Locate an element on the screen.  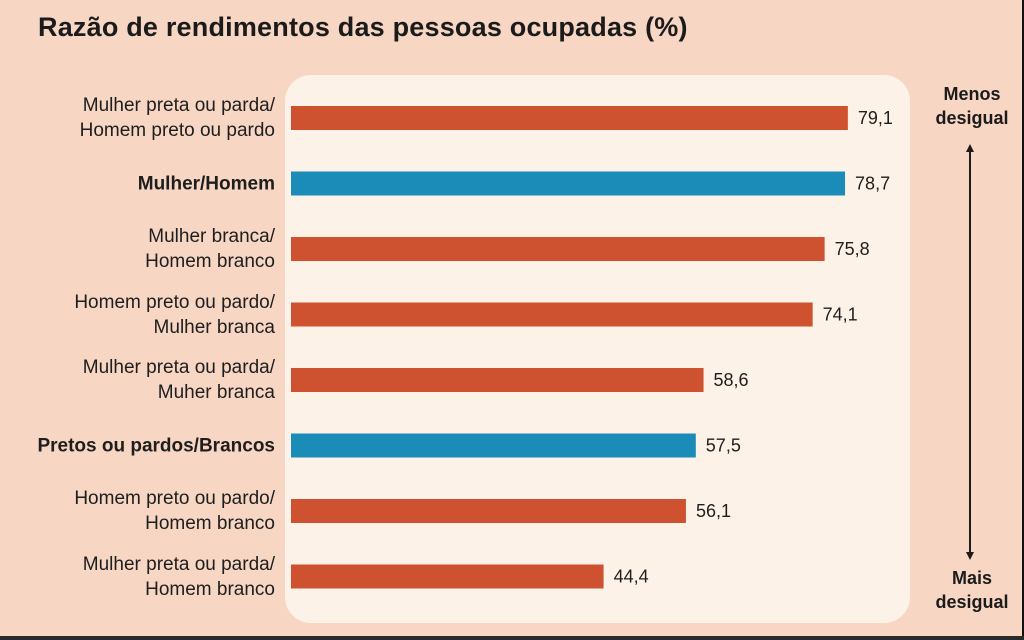
value-label-3: 75,8 is located at coordinates (852, 249).